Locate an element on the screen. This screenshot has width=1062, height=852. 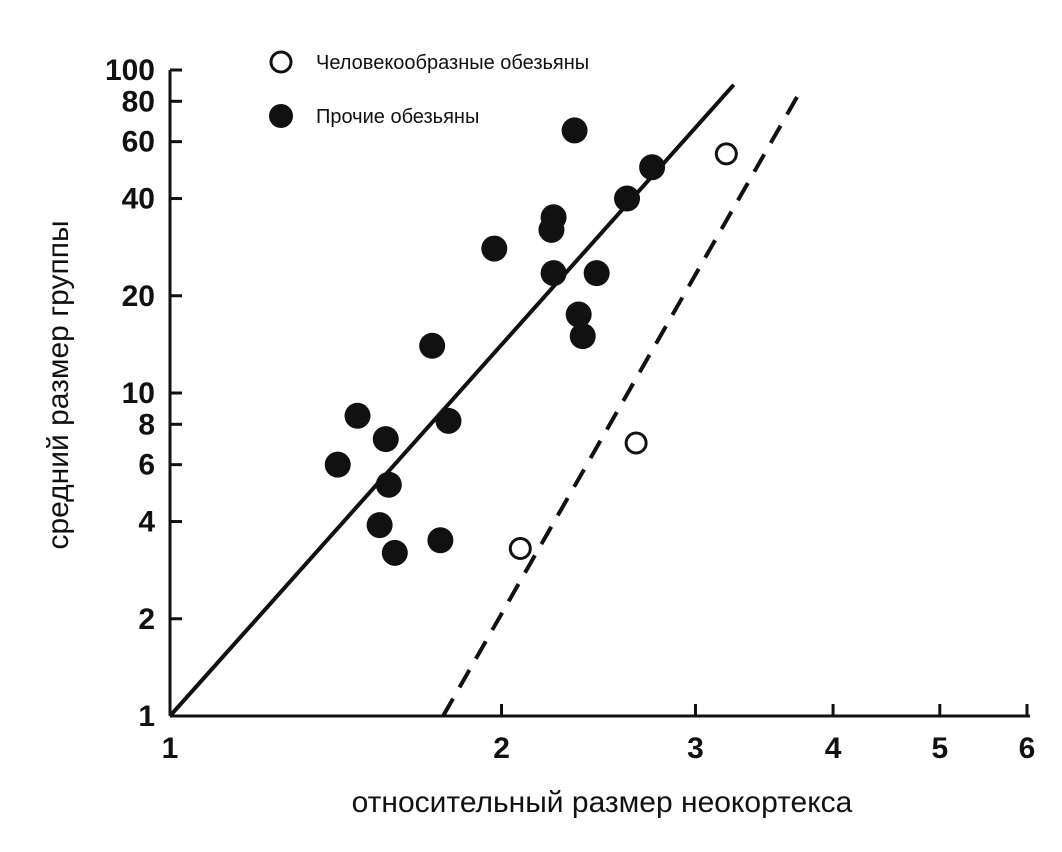
x-axis-title: относительный размер неокортекса is located at coordinates (602, 802).